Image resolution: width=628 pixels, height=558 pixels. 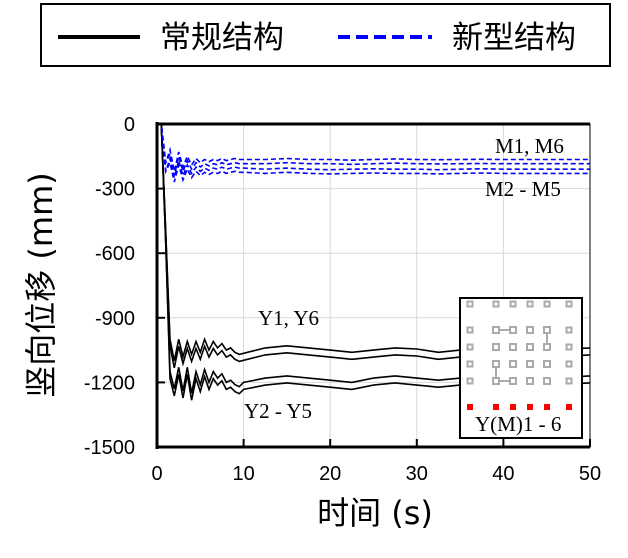 I want to click on x-tick-label: 50, so click(x=590, y=474).